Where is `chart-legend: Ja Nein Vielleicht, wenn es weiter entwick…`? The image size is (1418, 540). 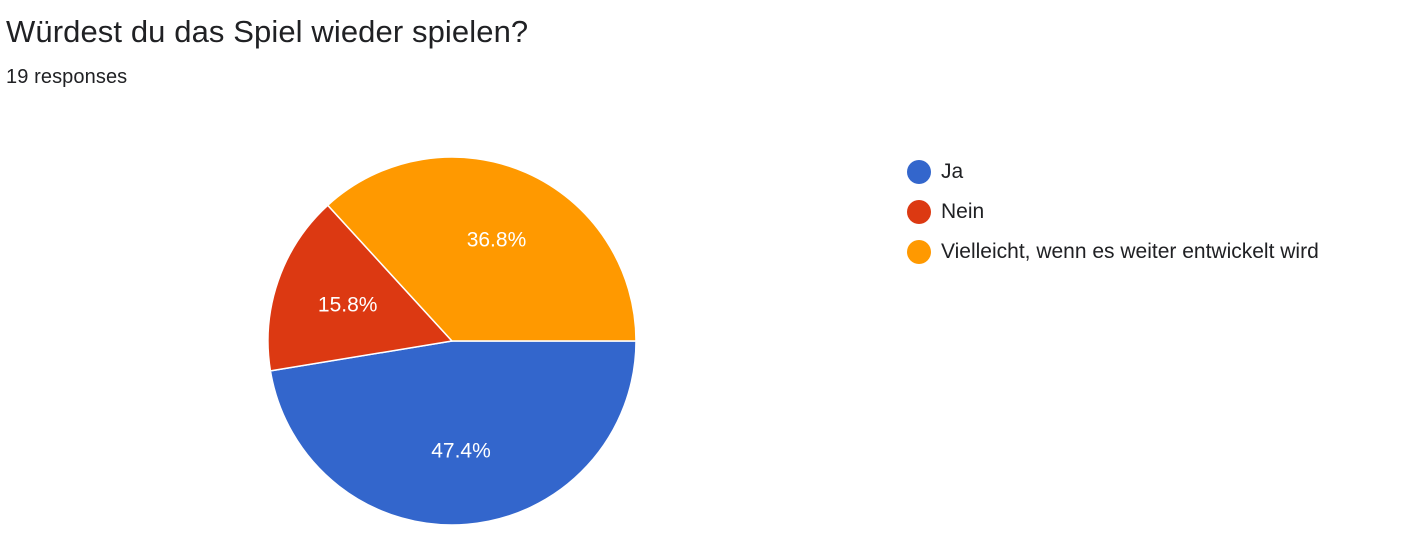
chart-legend: Ja Nein Vielleicht, wenn es weiter entwick… is located at coordinates (1113, 212).